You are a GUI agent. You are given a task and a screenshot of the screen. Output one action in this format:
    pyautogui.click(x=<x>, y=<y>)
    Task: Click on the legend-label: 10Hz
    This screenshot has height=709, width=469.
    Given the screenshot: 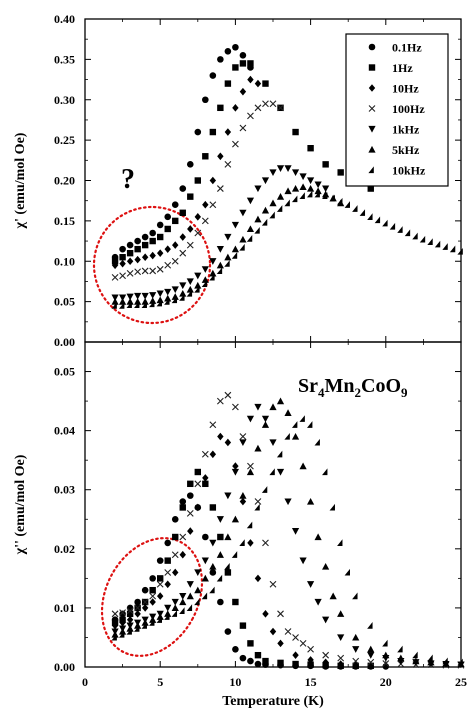 What is the action you would take?
    pyautogui.click(x=405, y=89)
    